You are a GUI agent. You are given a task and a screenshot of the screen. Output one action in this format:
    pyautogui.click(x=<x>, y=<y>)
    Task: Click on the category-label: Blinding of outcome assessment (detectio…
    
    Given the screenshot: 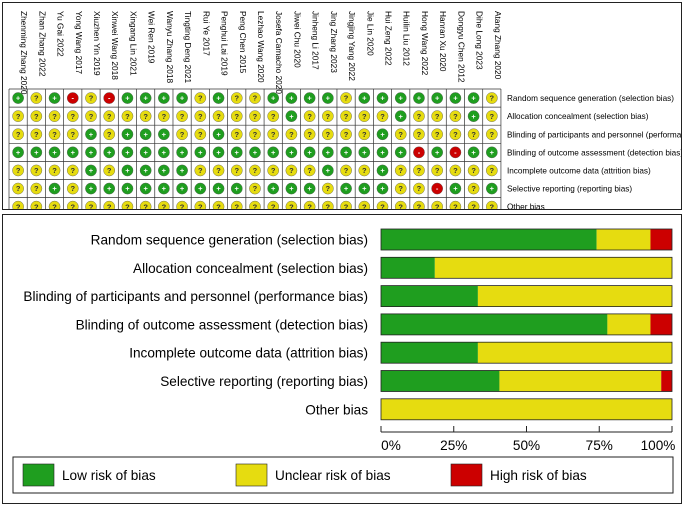 What is the action you would take?
    pyautogui.click(x=222, y=324)
    